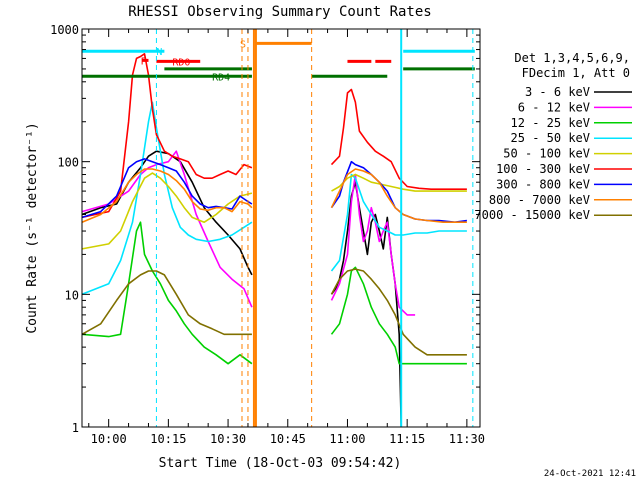 The width and height of the screenshot is (640, 480). Describe the element at coordinates (590, 474) in the screenshot. I see `footer-date: 24-Oct-2021 12:41` at that location.